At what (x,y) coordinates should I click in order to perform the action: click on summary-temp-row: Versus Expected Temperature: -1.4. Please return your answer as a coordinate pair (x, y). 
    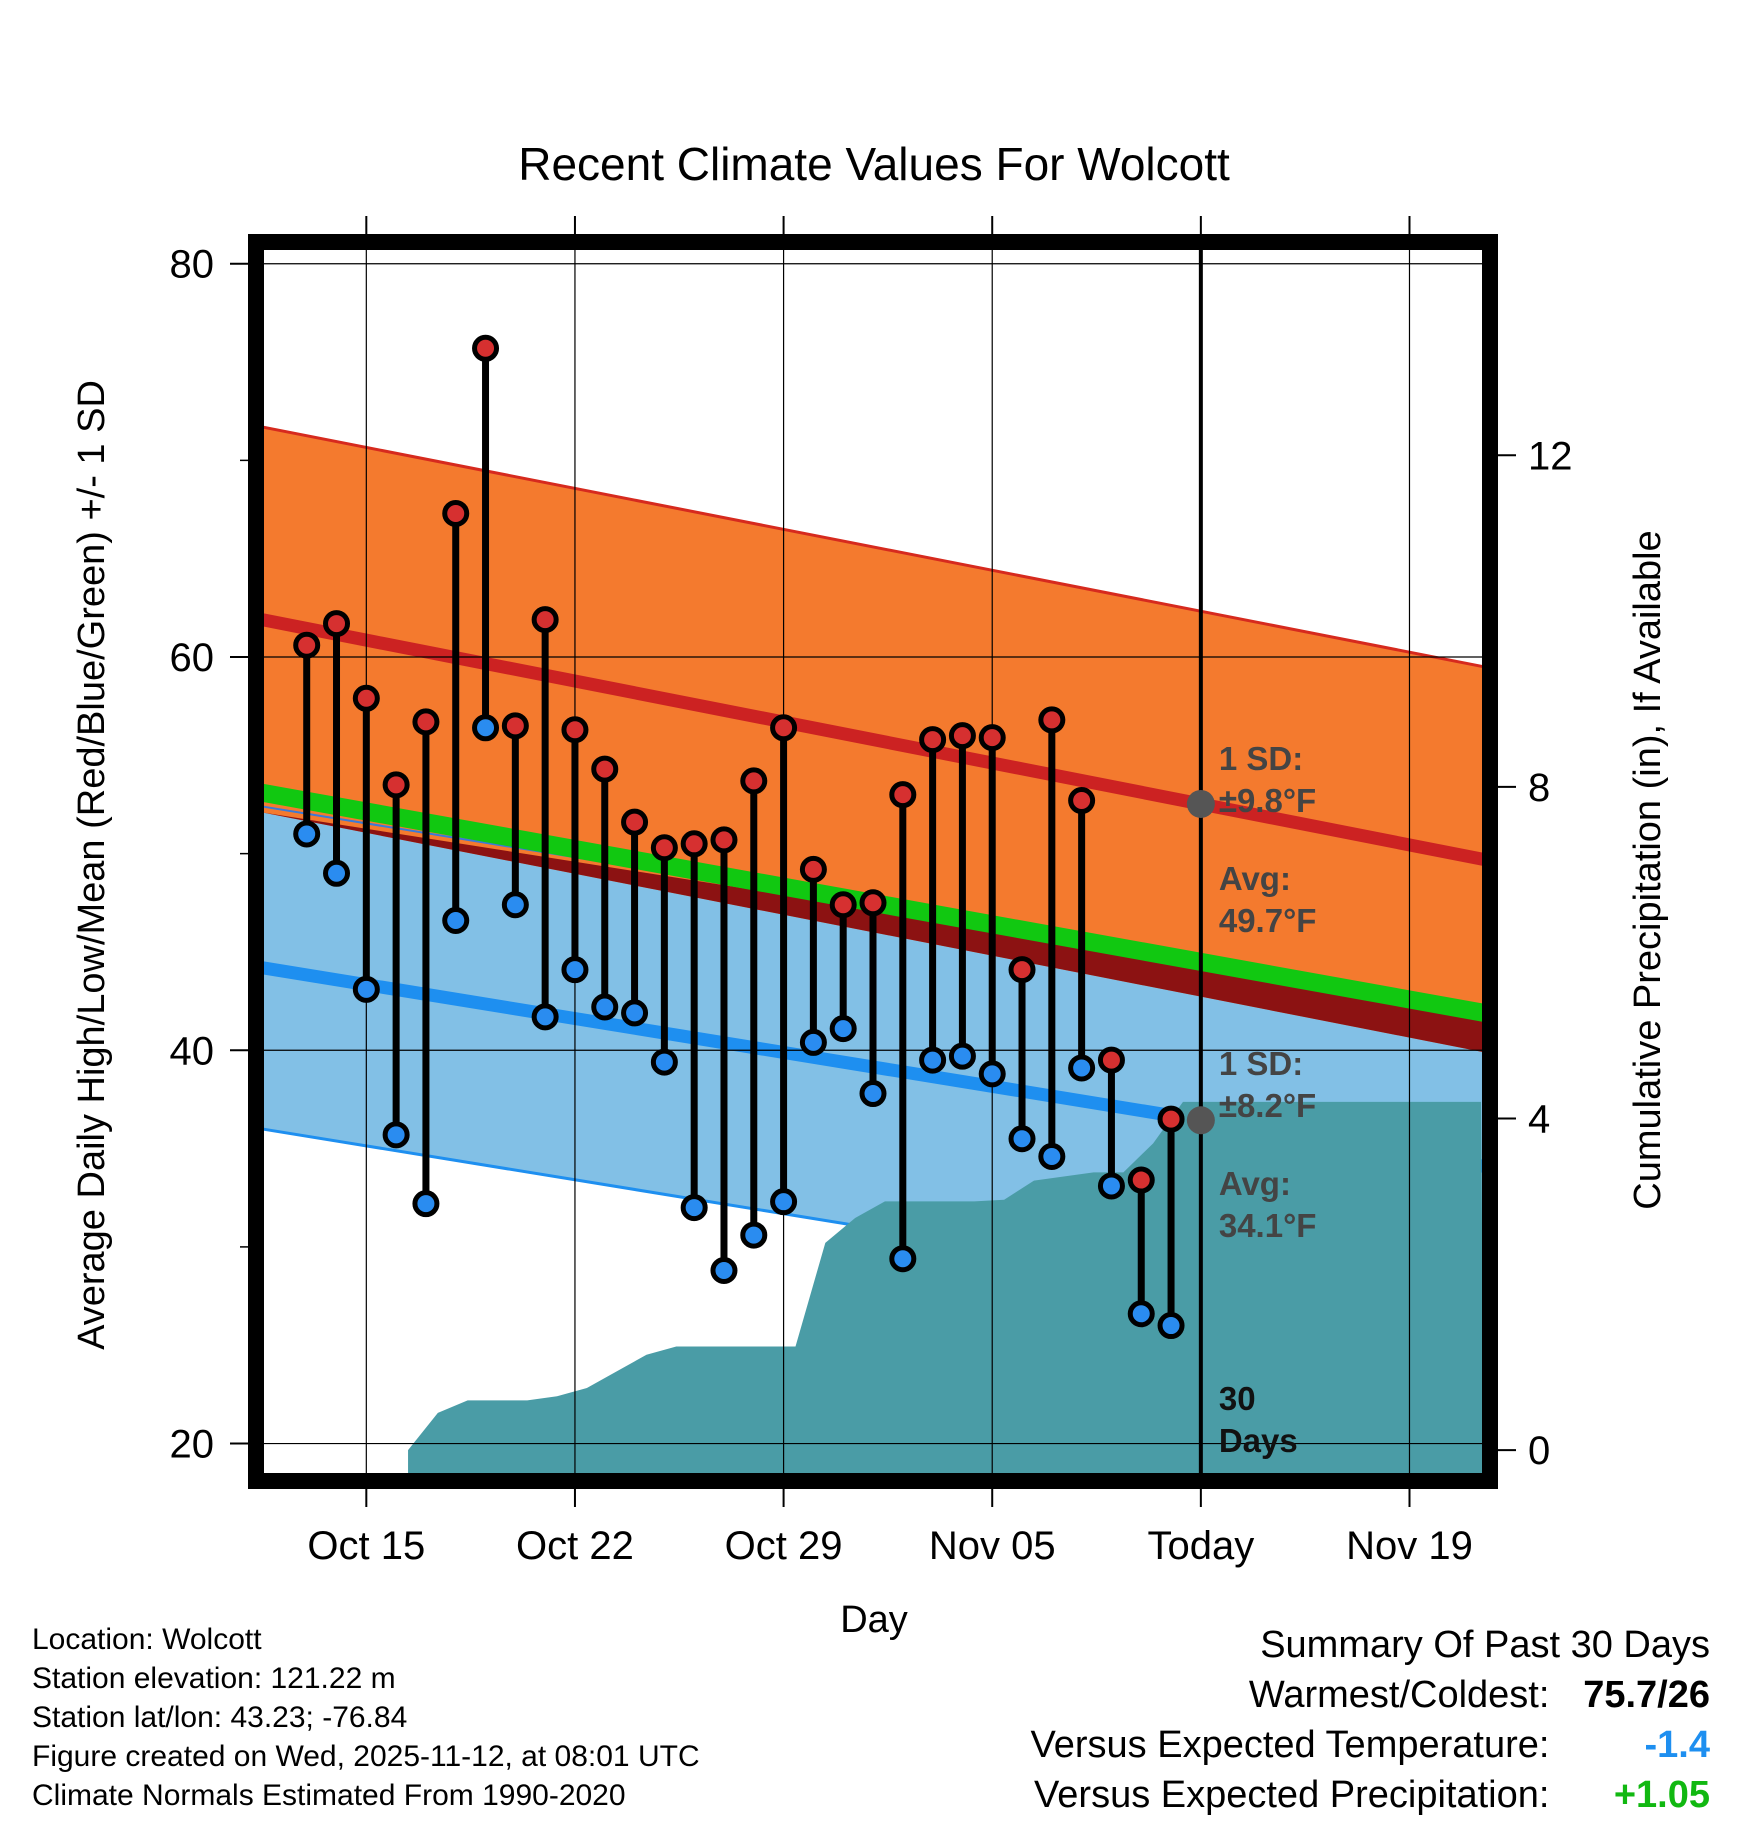
    Looking at the image, I should click on (1370, 1745).